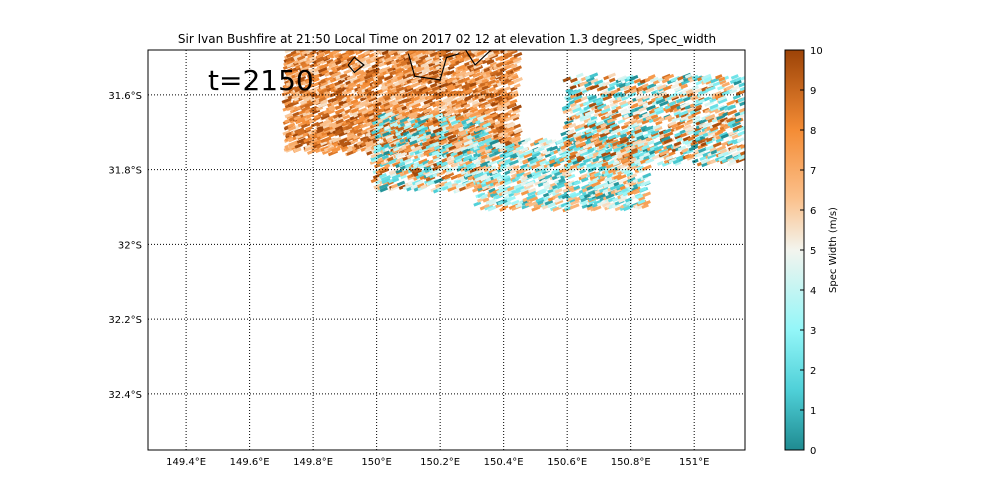 The image size is (1000, 500). Describe the element at coordinates (125, 246) in the screenshot. I see `y-axis-ticks: 31.6°S 31.8°S 32°S 32.2°S 32.4°S` at that location.